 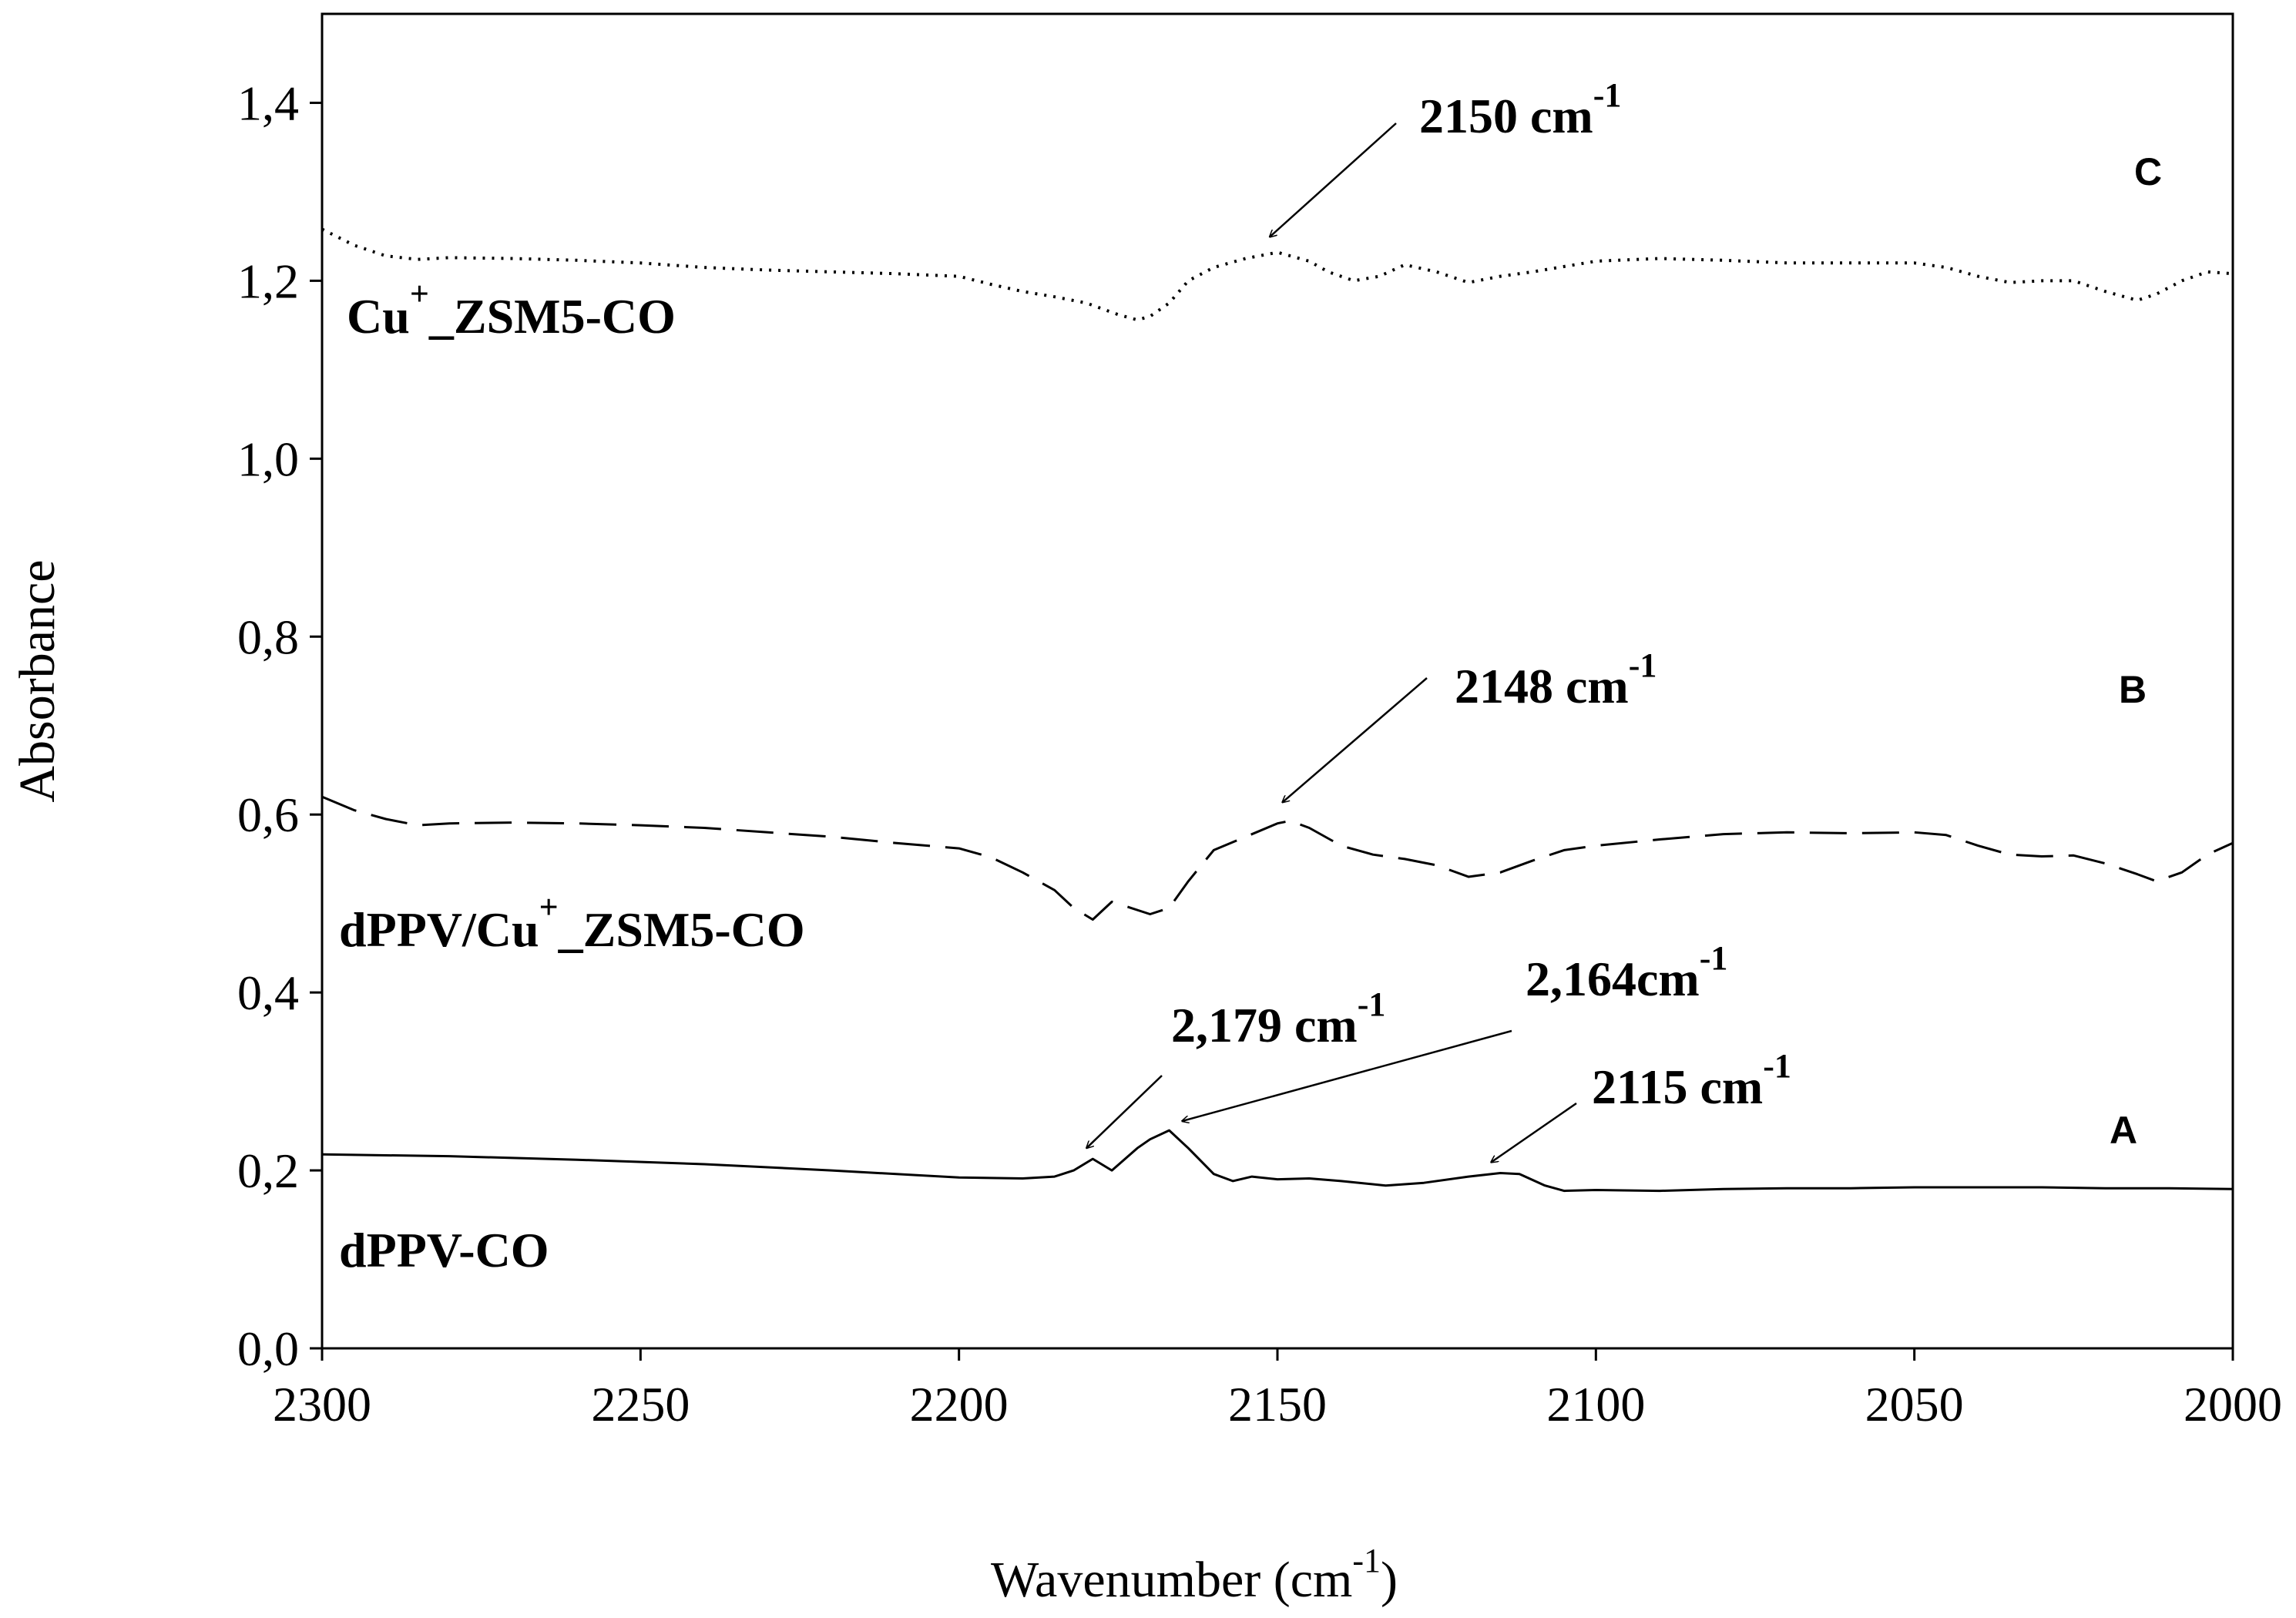 I want to click on series-label-c: Cu+_ZSM5-CO, so click(x=512, y=309).